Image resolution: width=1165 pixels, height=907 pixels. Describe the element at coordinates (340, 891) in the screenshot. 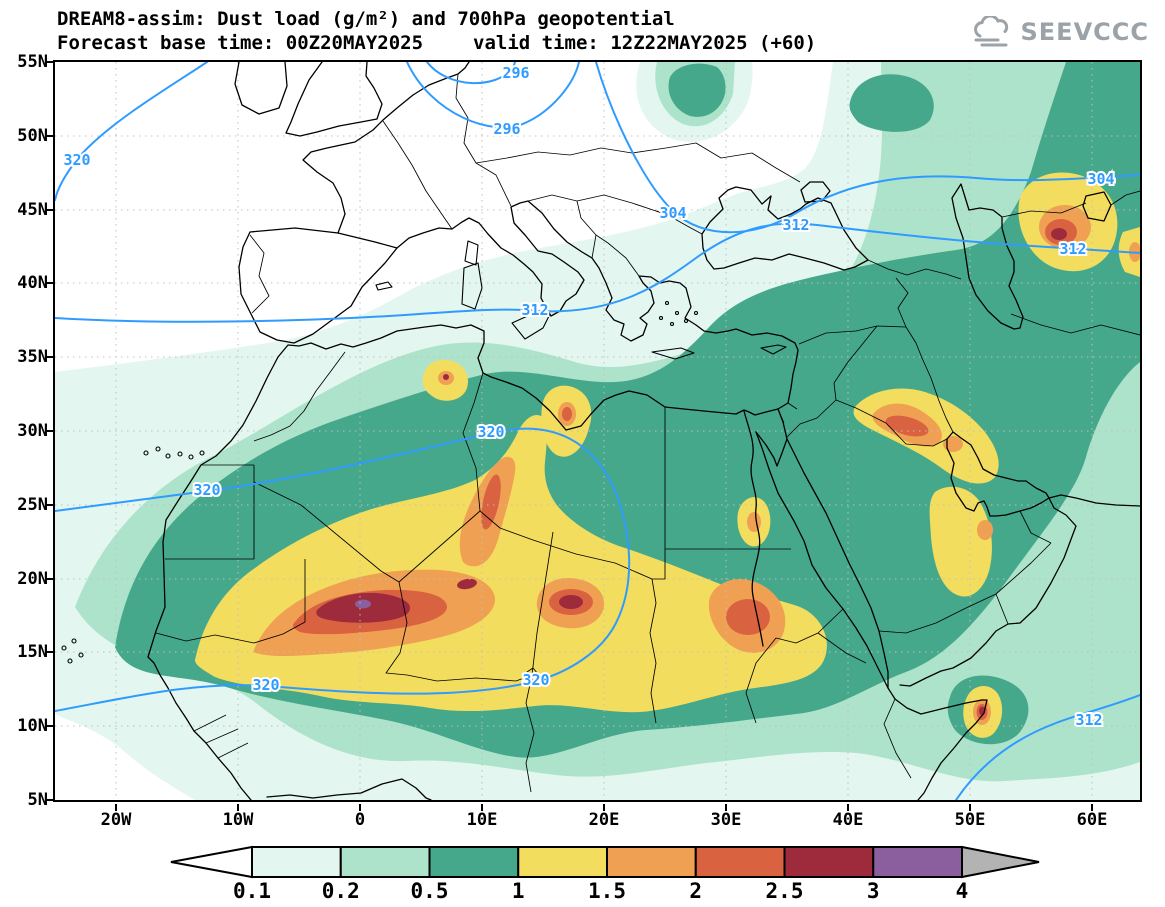

I see `colorbar-level-label-0.2: 0.2` at that location.